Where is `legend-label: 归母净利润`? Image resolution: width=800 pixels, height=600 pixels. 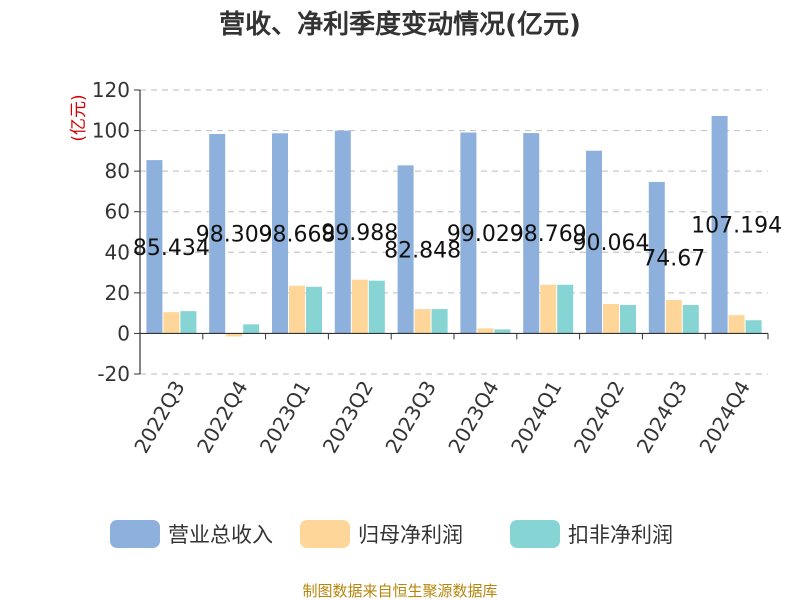
legend-label: 归母净利润 is located at coordinates (410, 535).